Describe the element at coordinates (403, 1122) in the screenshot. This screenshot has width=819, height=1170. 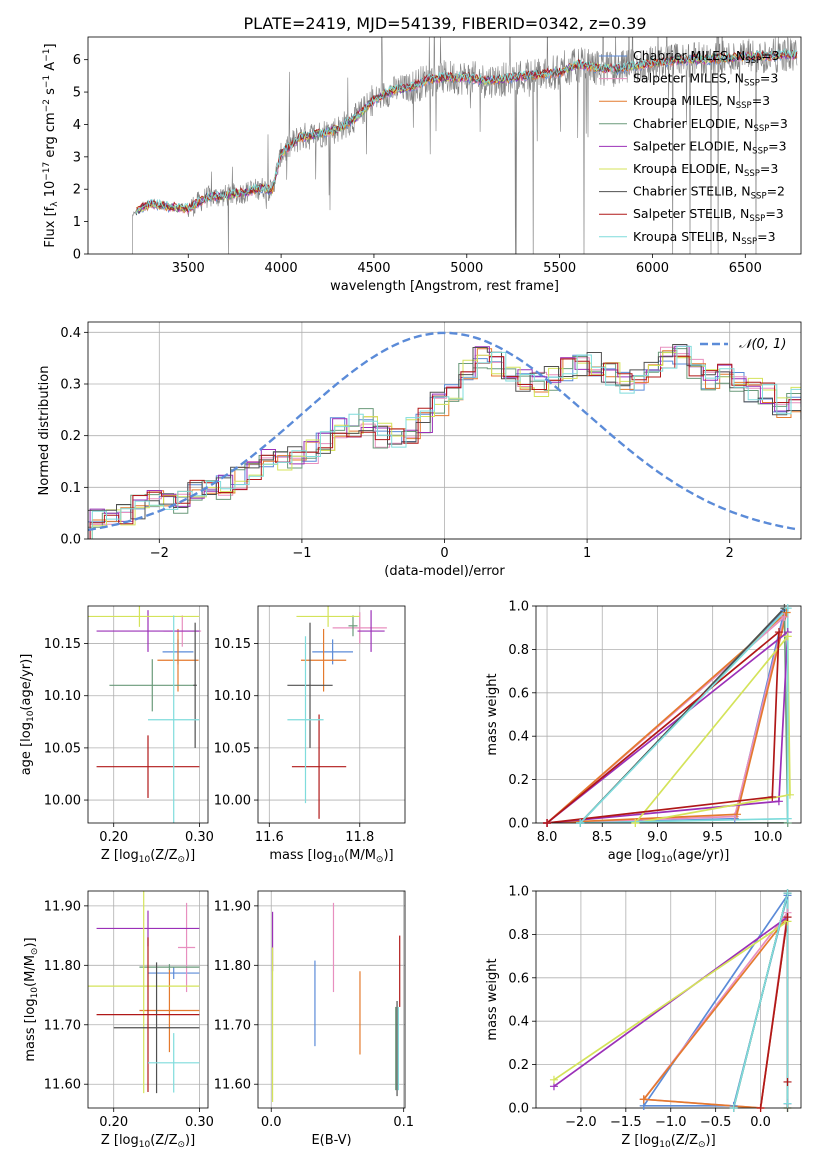
I see `tick-label-x: 0.1` at that location.